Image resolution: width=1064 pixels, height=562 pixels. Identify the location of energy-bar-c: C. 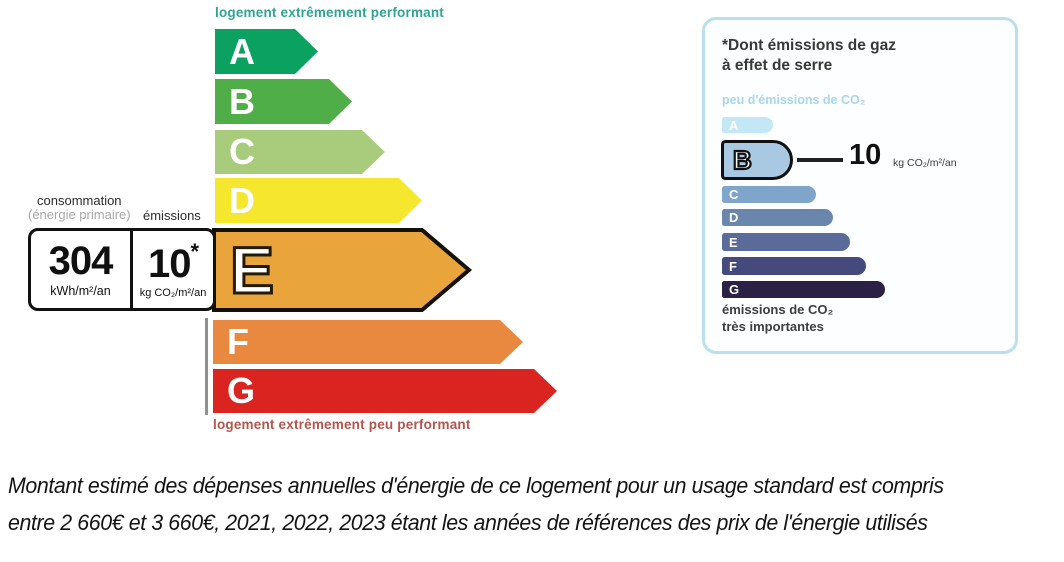
(300, 152).